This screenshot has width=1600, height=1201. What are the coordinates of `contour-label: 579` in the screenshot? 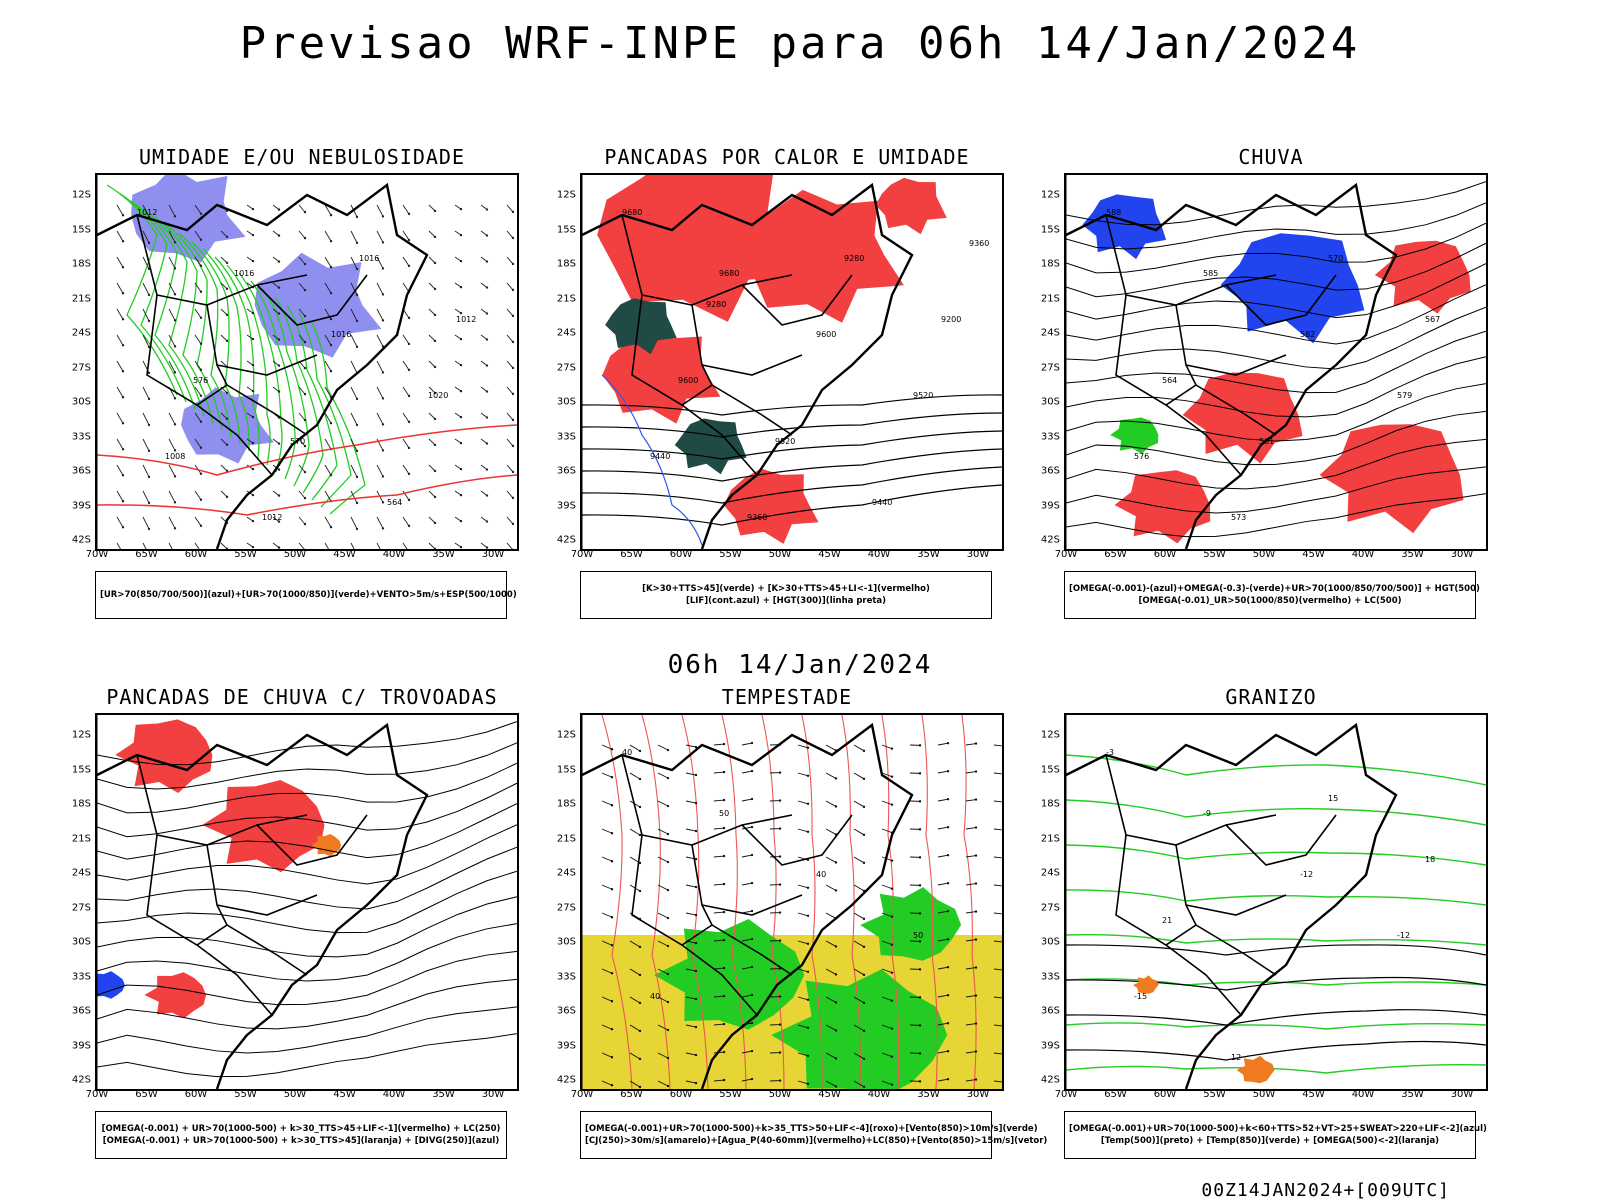 It's located at (1404, 395).